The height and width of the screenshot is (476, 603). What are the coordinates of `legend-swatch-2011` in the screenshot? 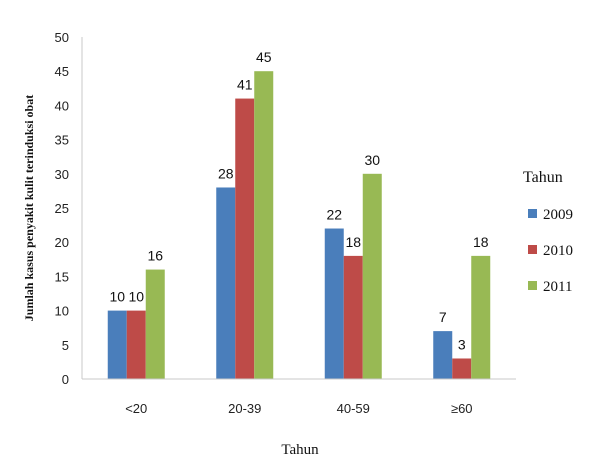 It's located at (532, 285).